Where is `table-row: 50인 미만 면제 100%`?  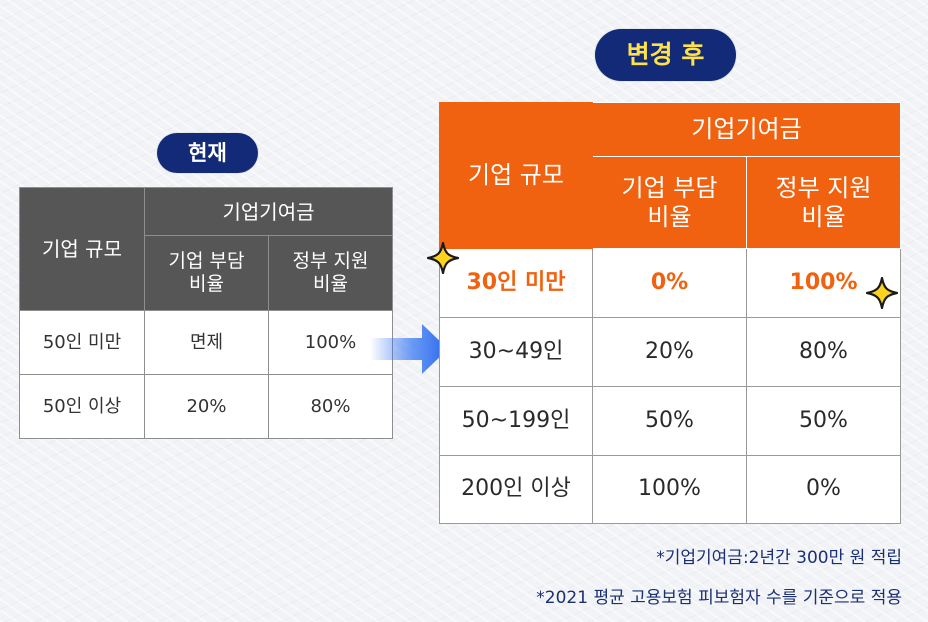 table-row: 50인 미만 면제 100% is located at coordinates (206, 342).